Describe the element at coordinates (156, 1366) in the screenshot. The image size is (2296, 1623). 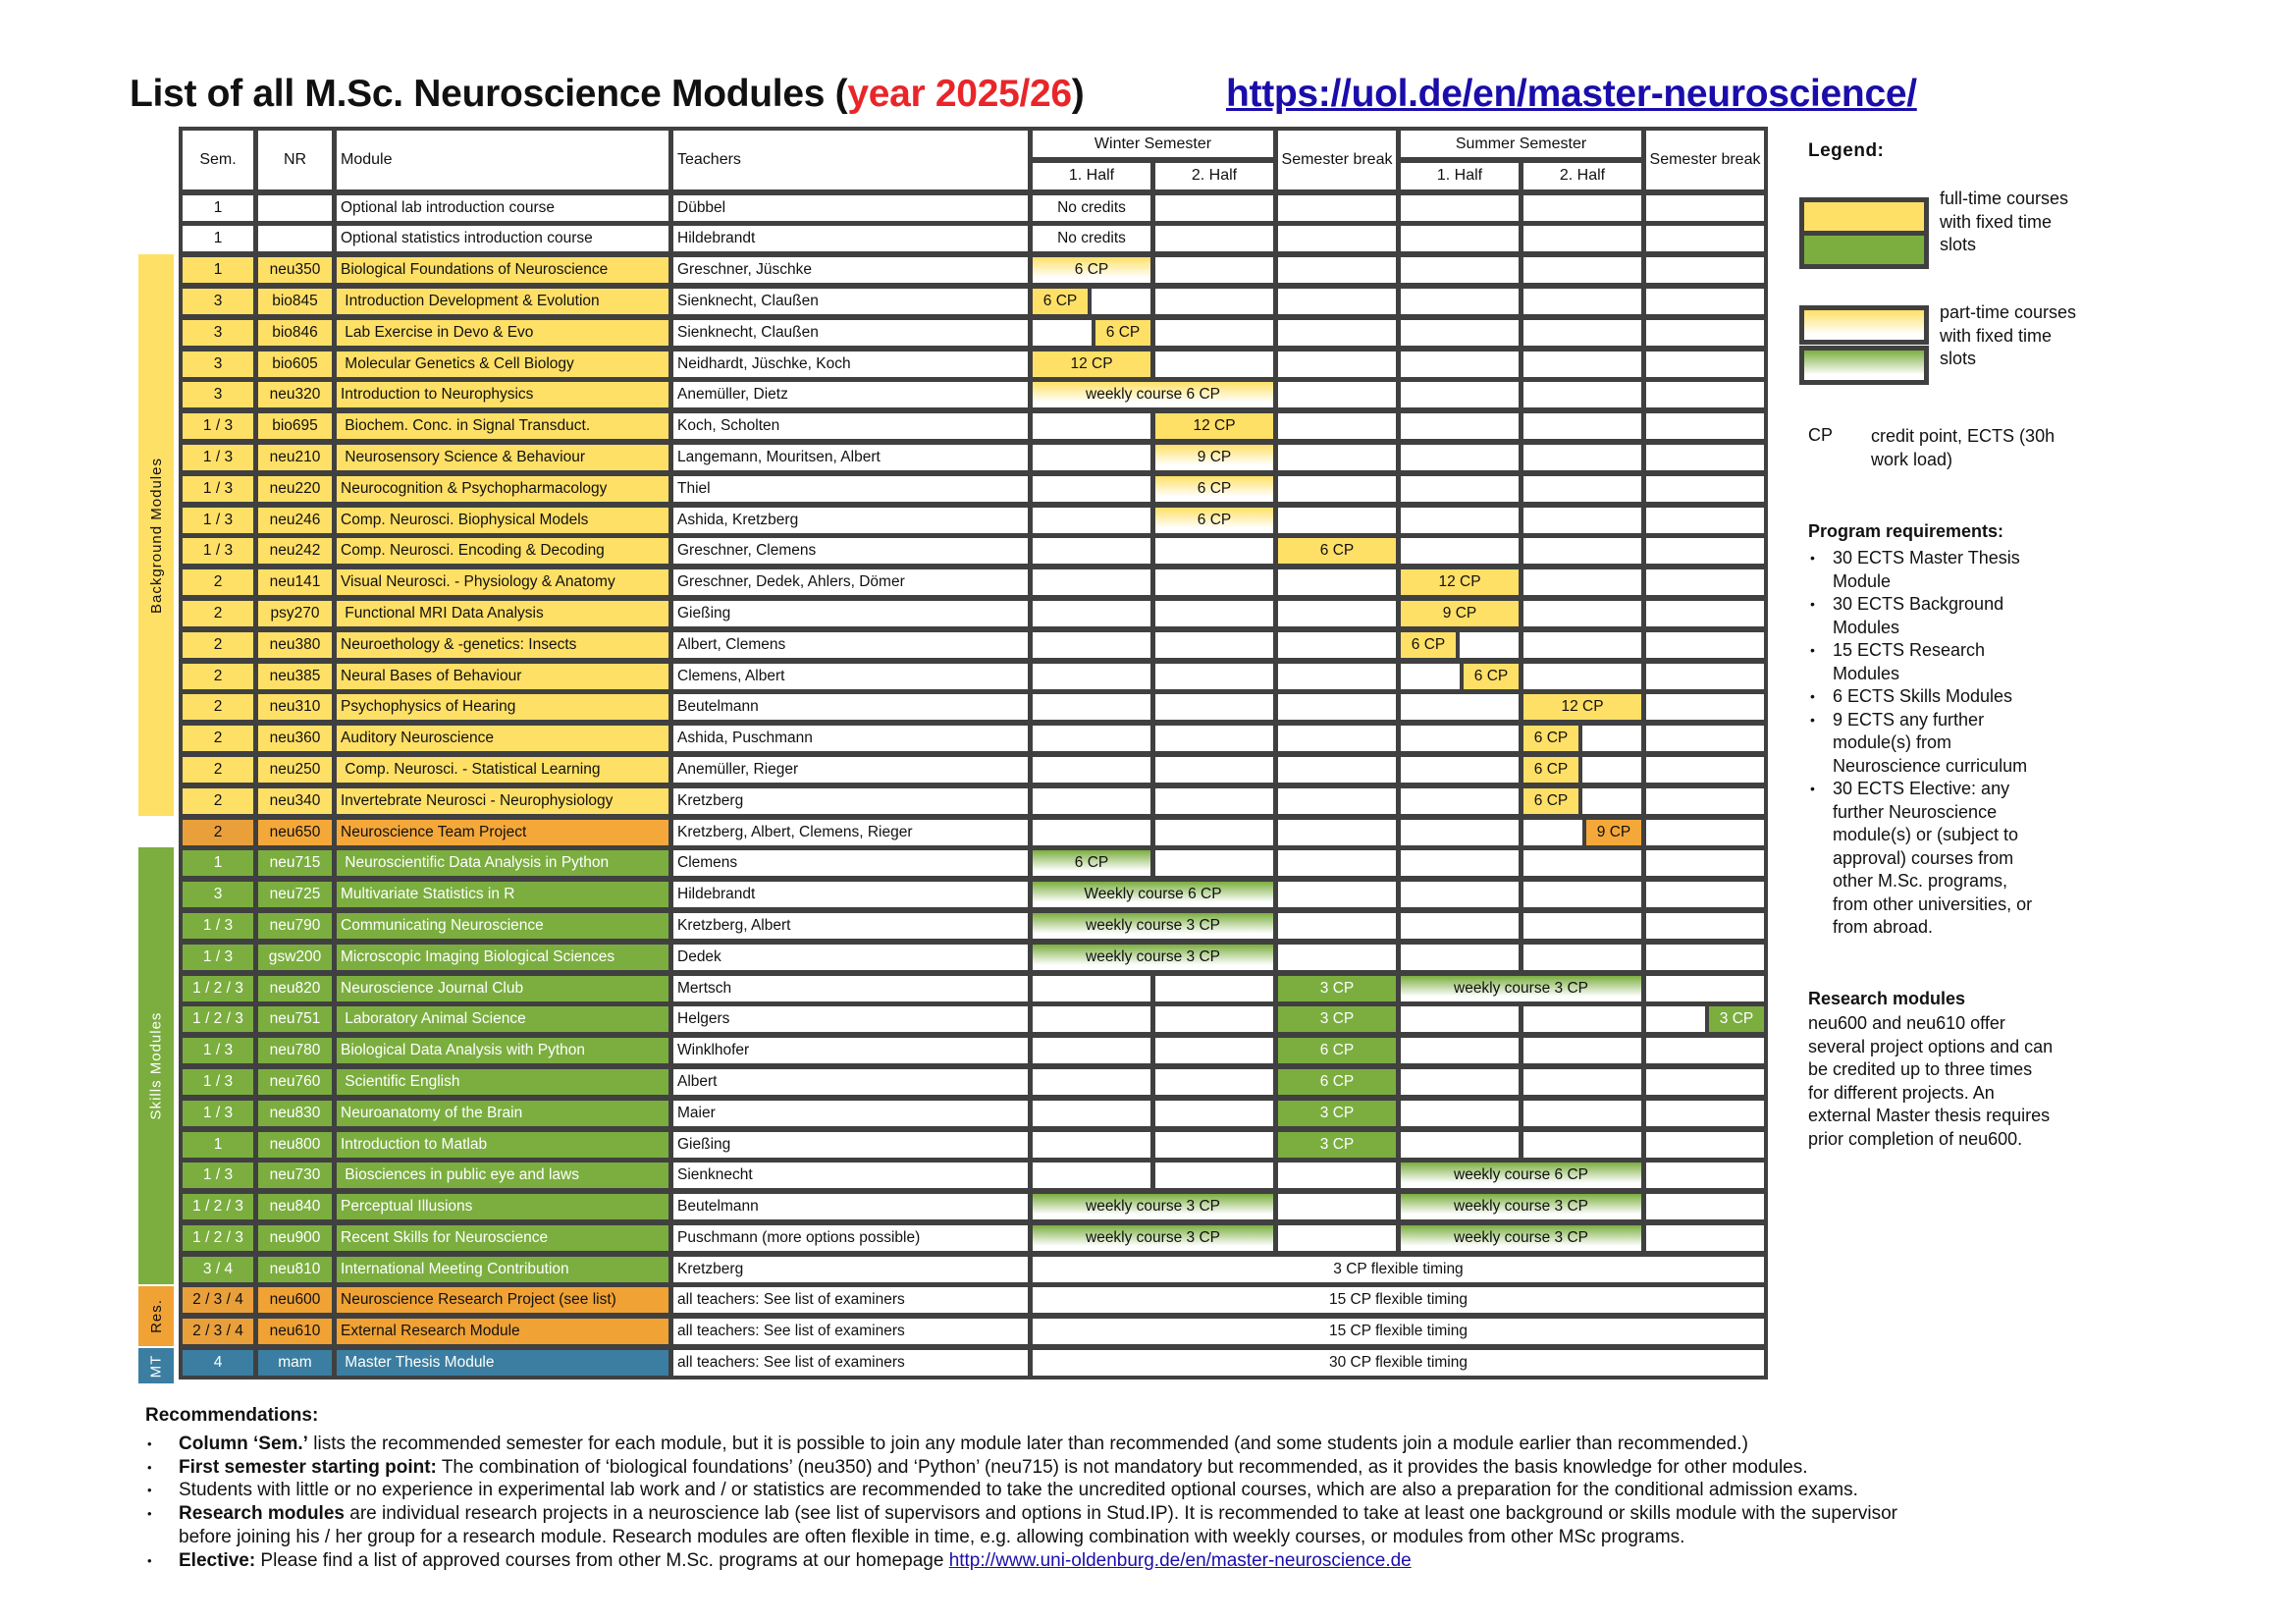
I see `category-label-thesis: MT` at that location.